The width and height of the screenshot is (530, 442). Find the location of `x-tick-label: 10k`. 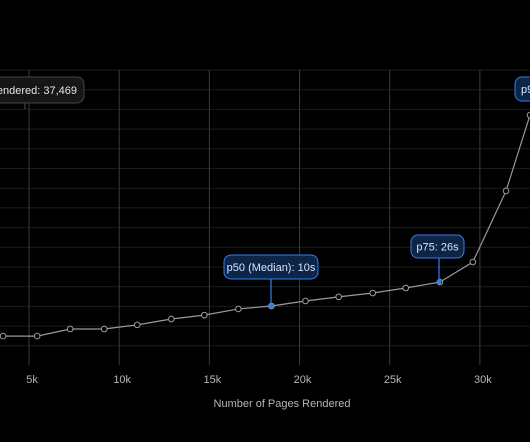

x-tick-label: 10k is located at coordinates (122, 380).